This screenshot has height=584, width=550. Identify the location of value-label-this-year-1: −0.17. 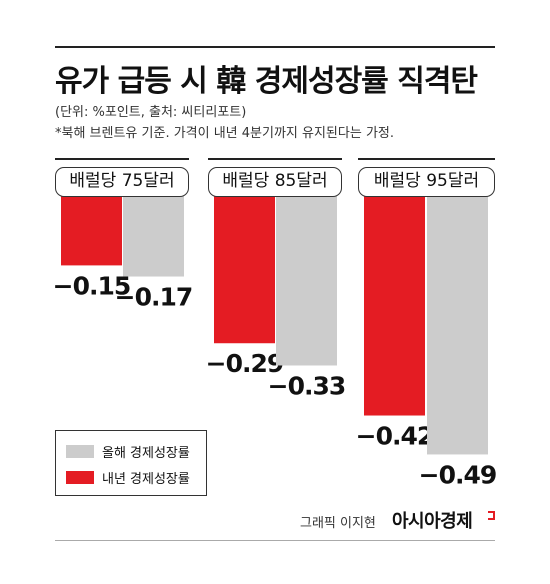
(154, 297).